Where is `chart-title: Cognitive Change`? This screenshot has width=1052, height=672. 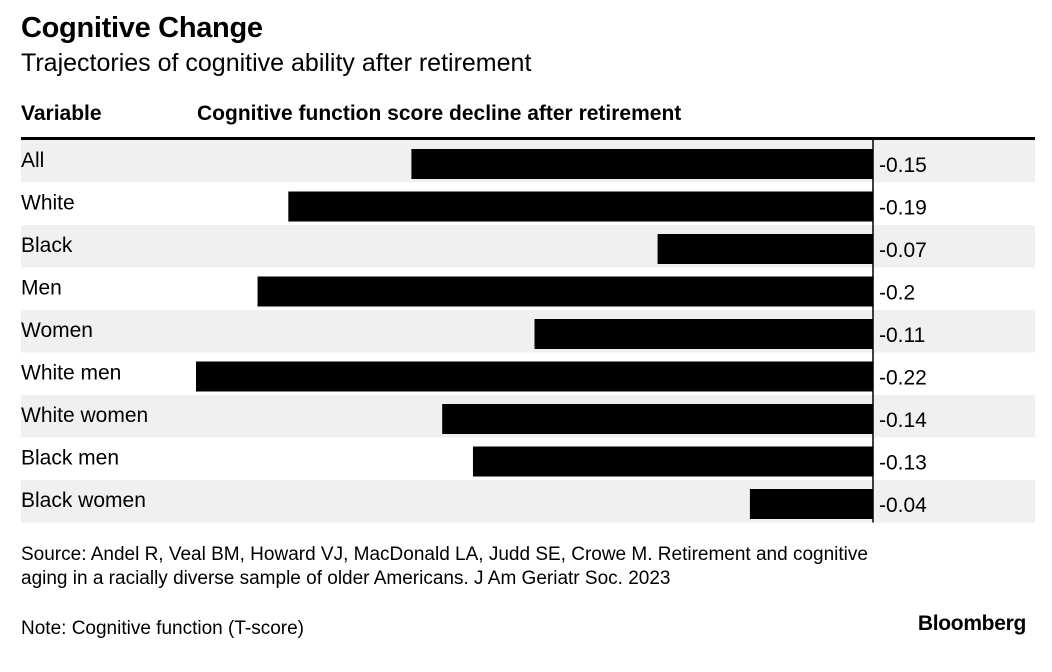
chart-title: Cognitive Change is located at coordinates (142, 28).